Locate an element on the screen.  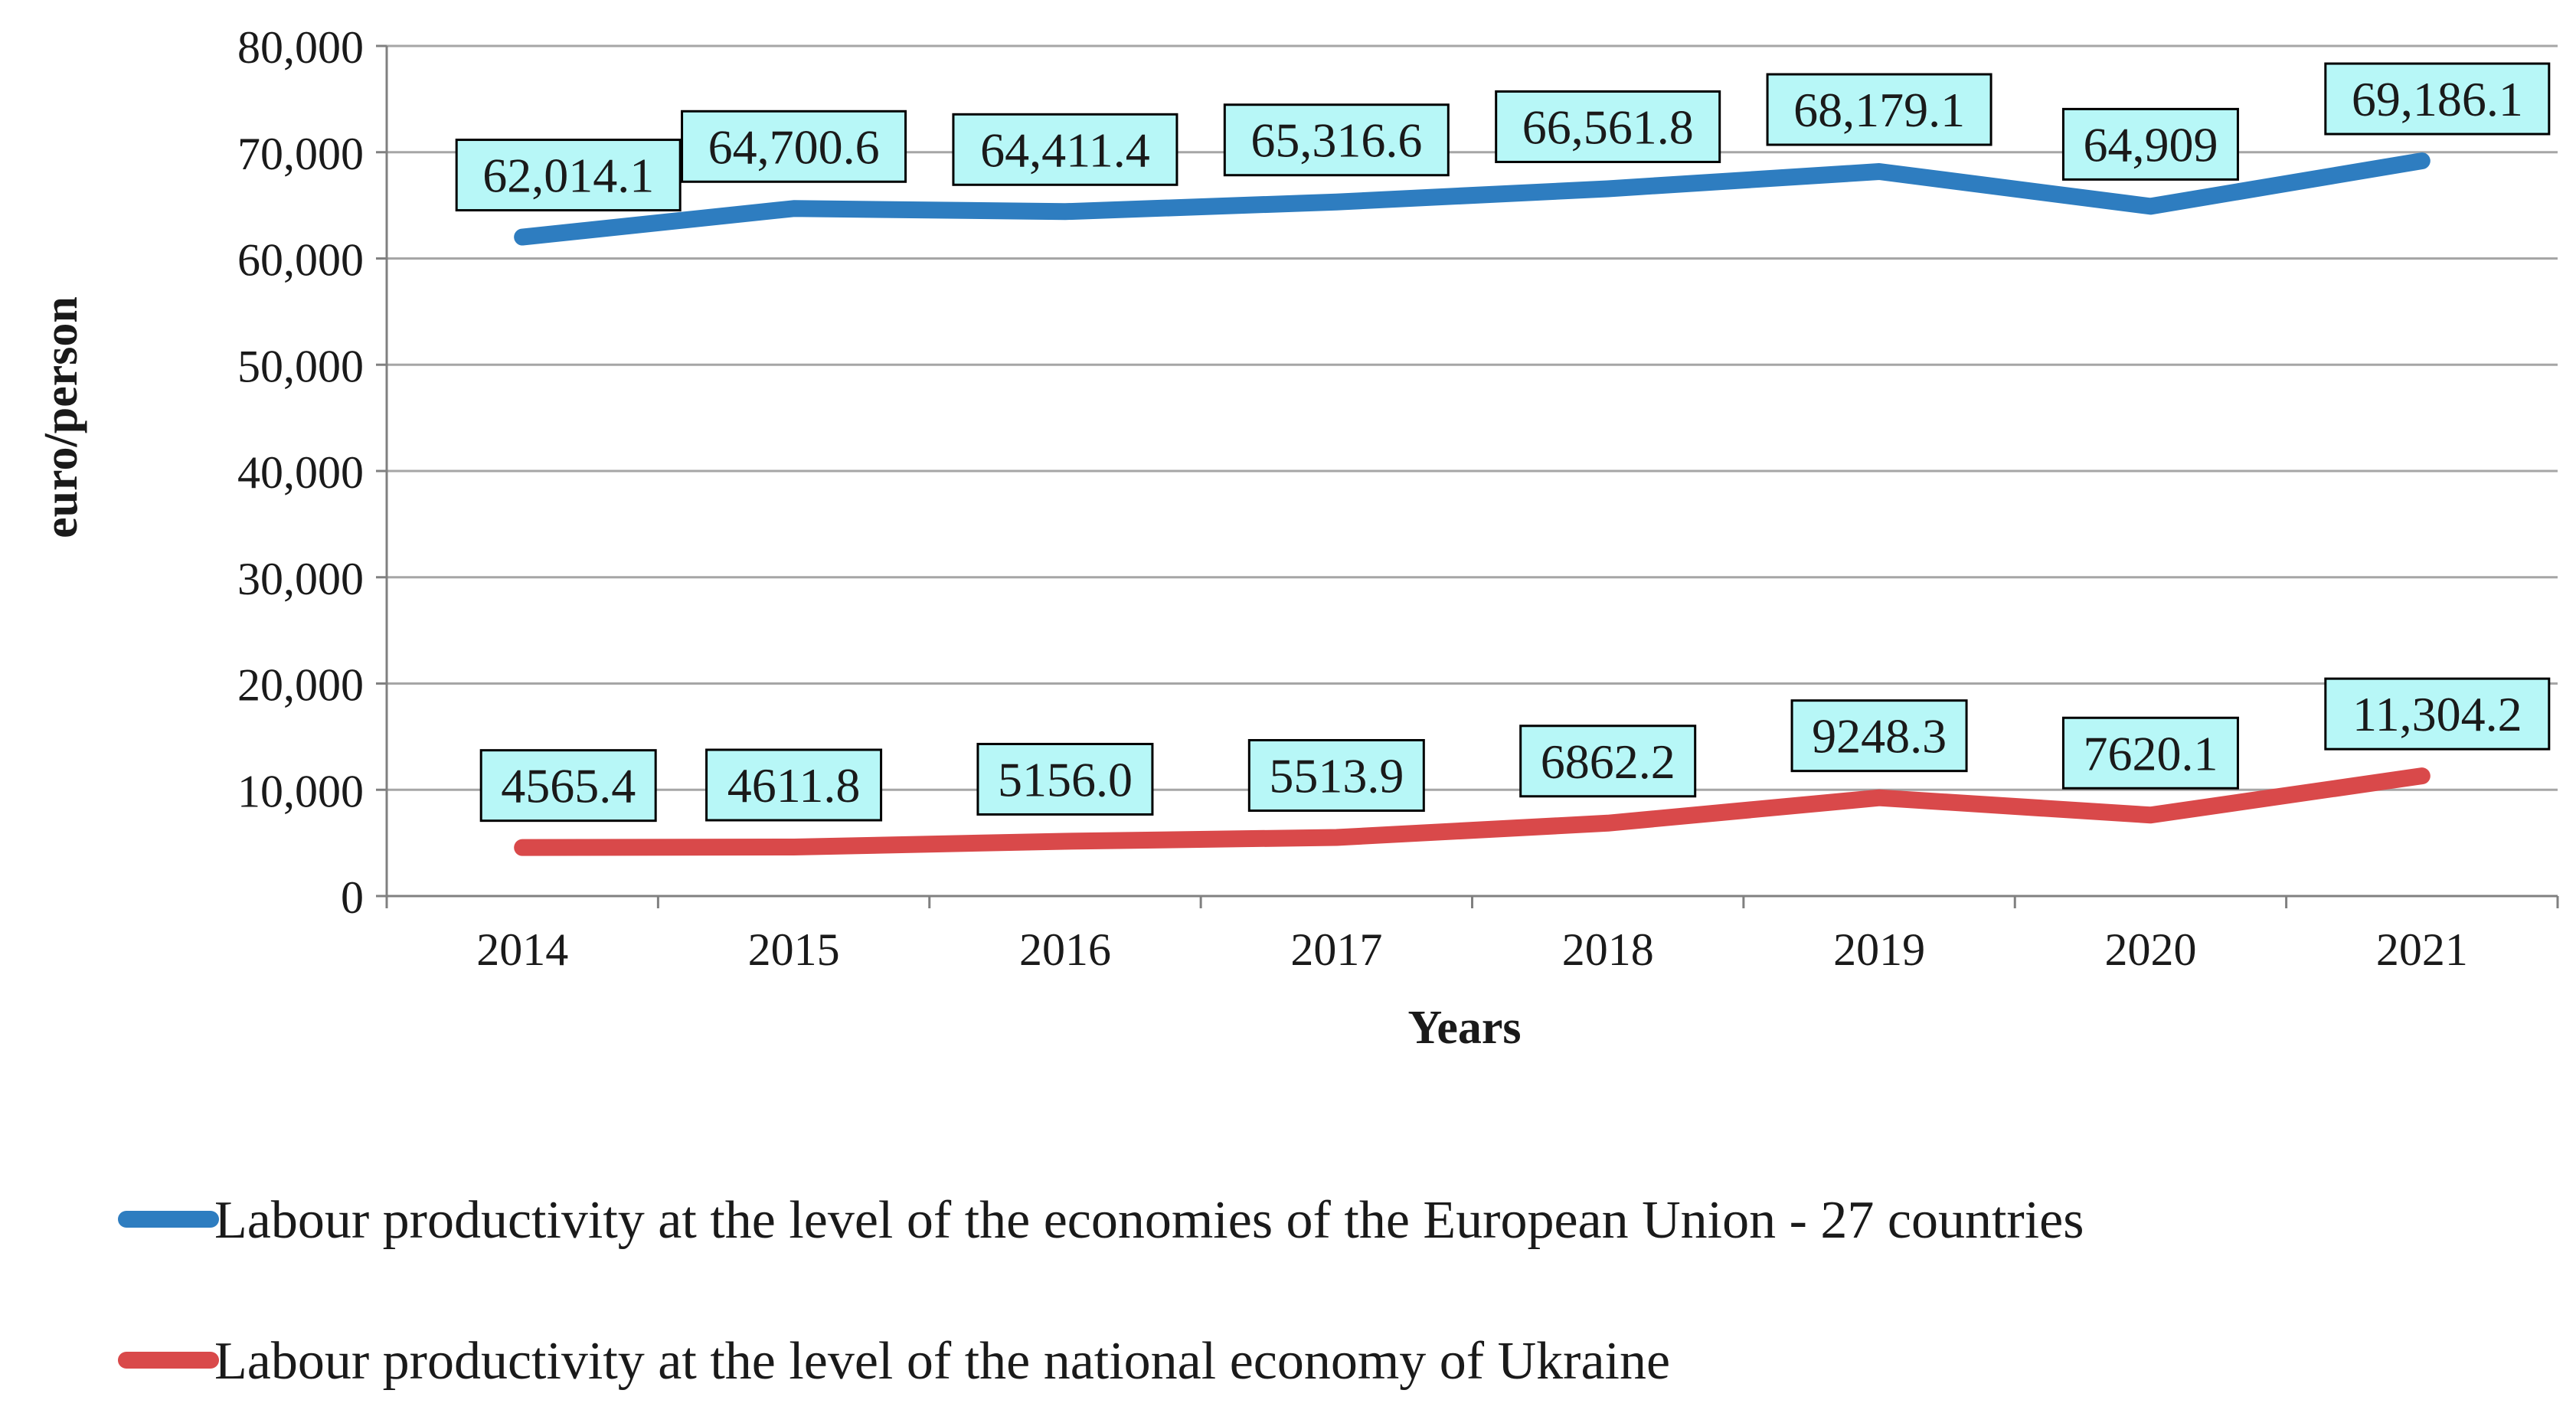
y-tick-label: 10,000 is located at coordinates (300, 791).